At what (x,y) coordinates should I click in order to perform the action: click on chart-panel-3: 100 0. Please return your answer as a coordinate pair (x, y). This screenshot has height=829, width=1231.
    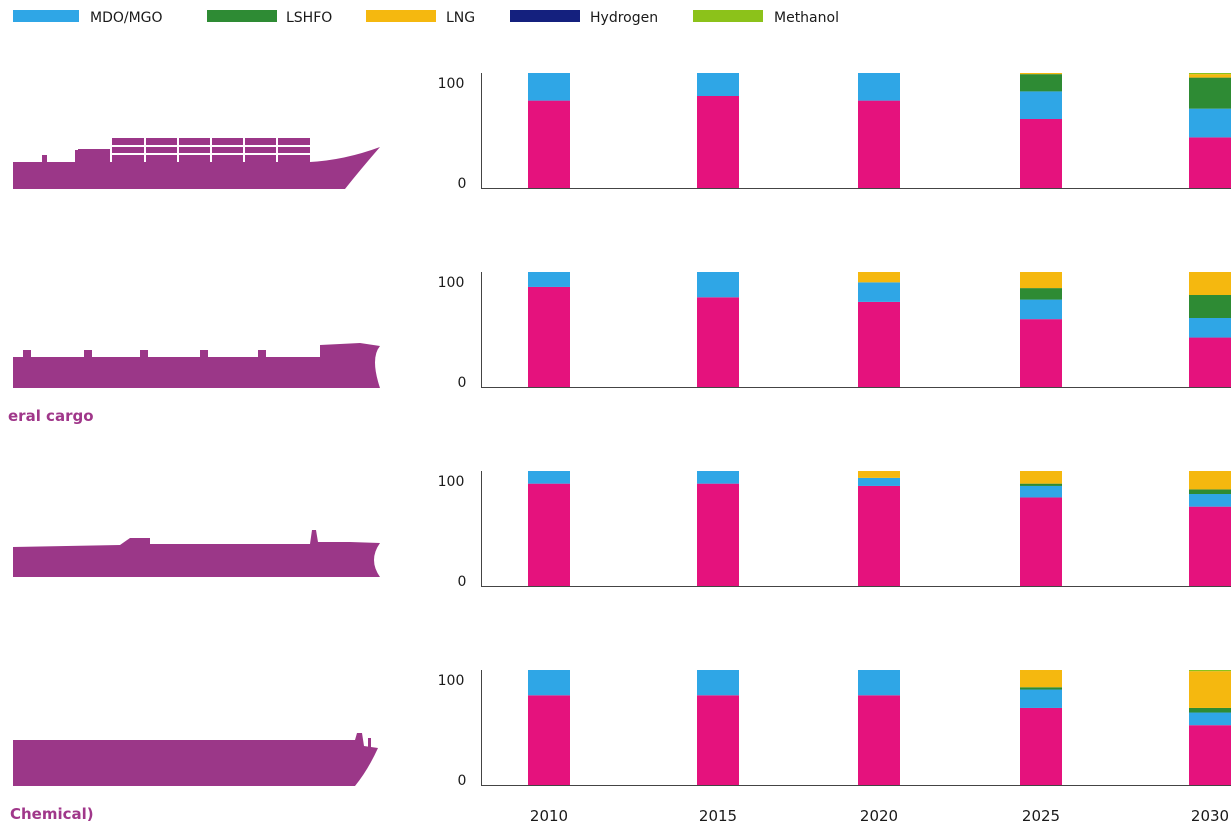
    Looking at the image, I should click on (834, 530).